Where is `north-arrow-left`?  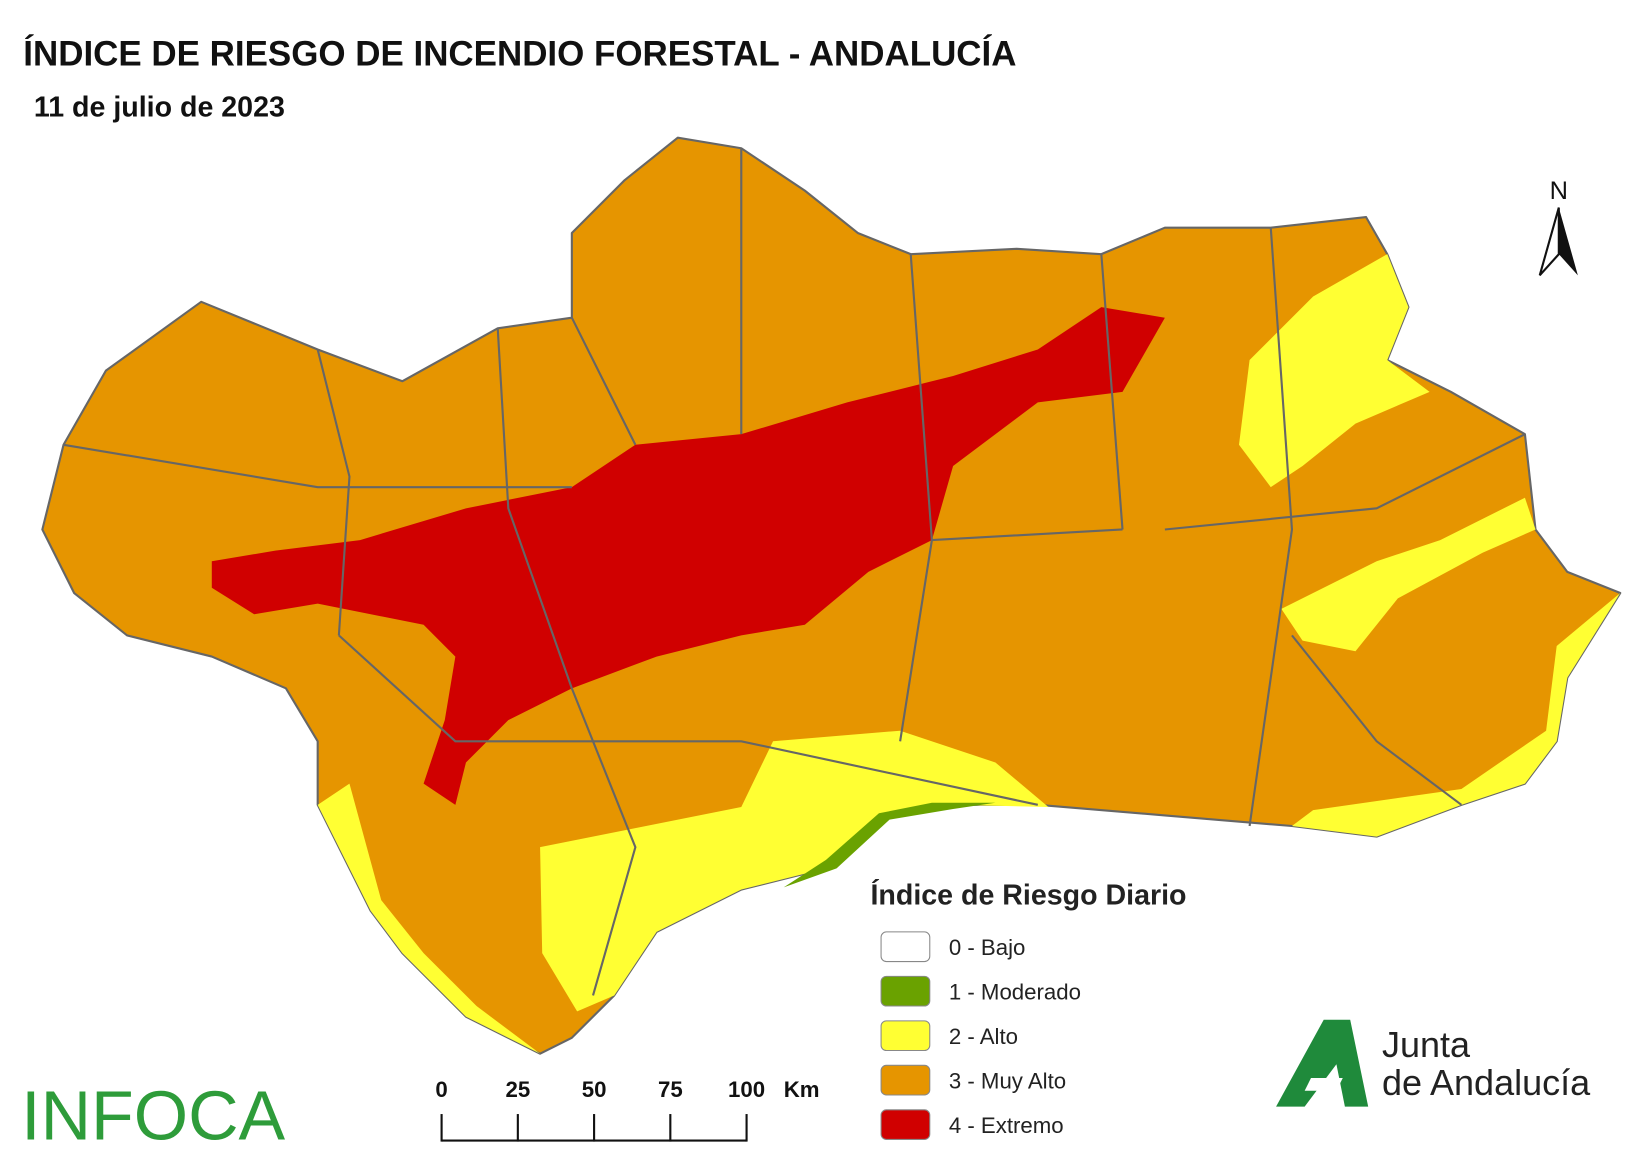 north-arrow-left is located at coordinates (1549, 242).